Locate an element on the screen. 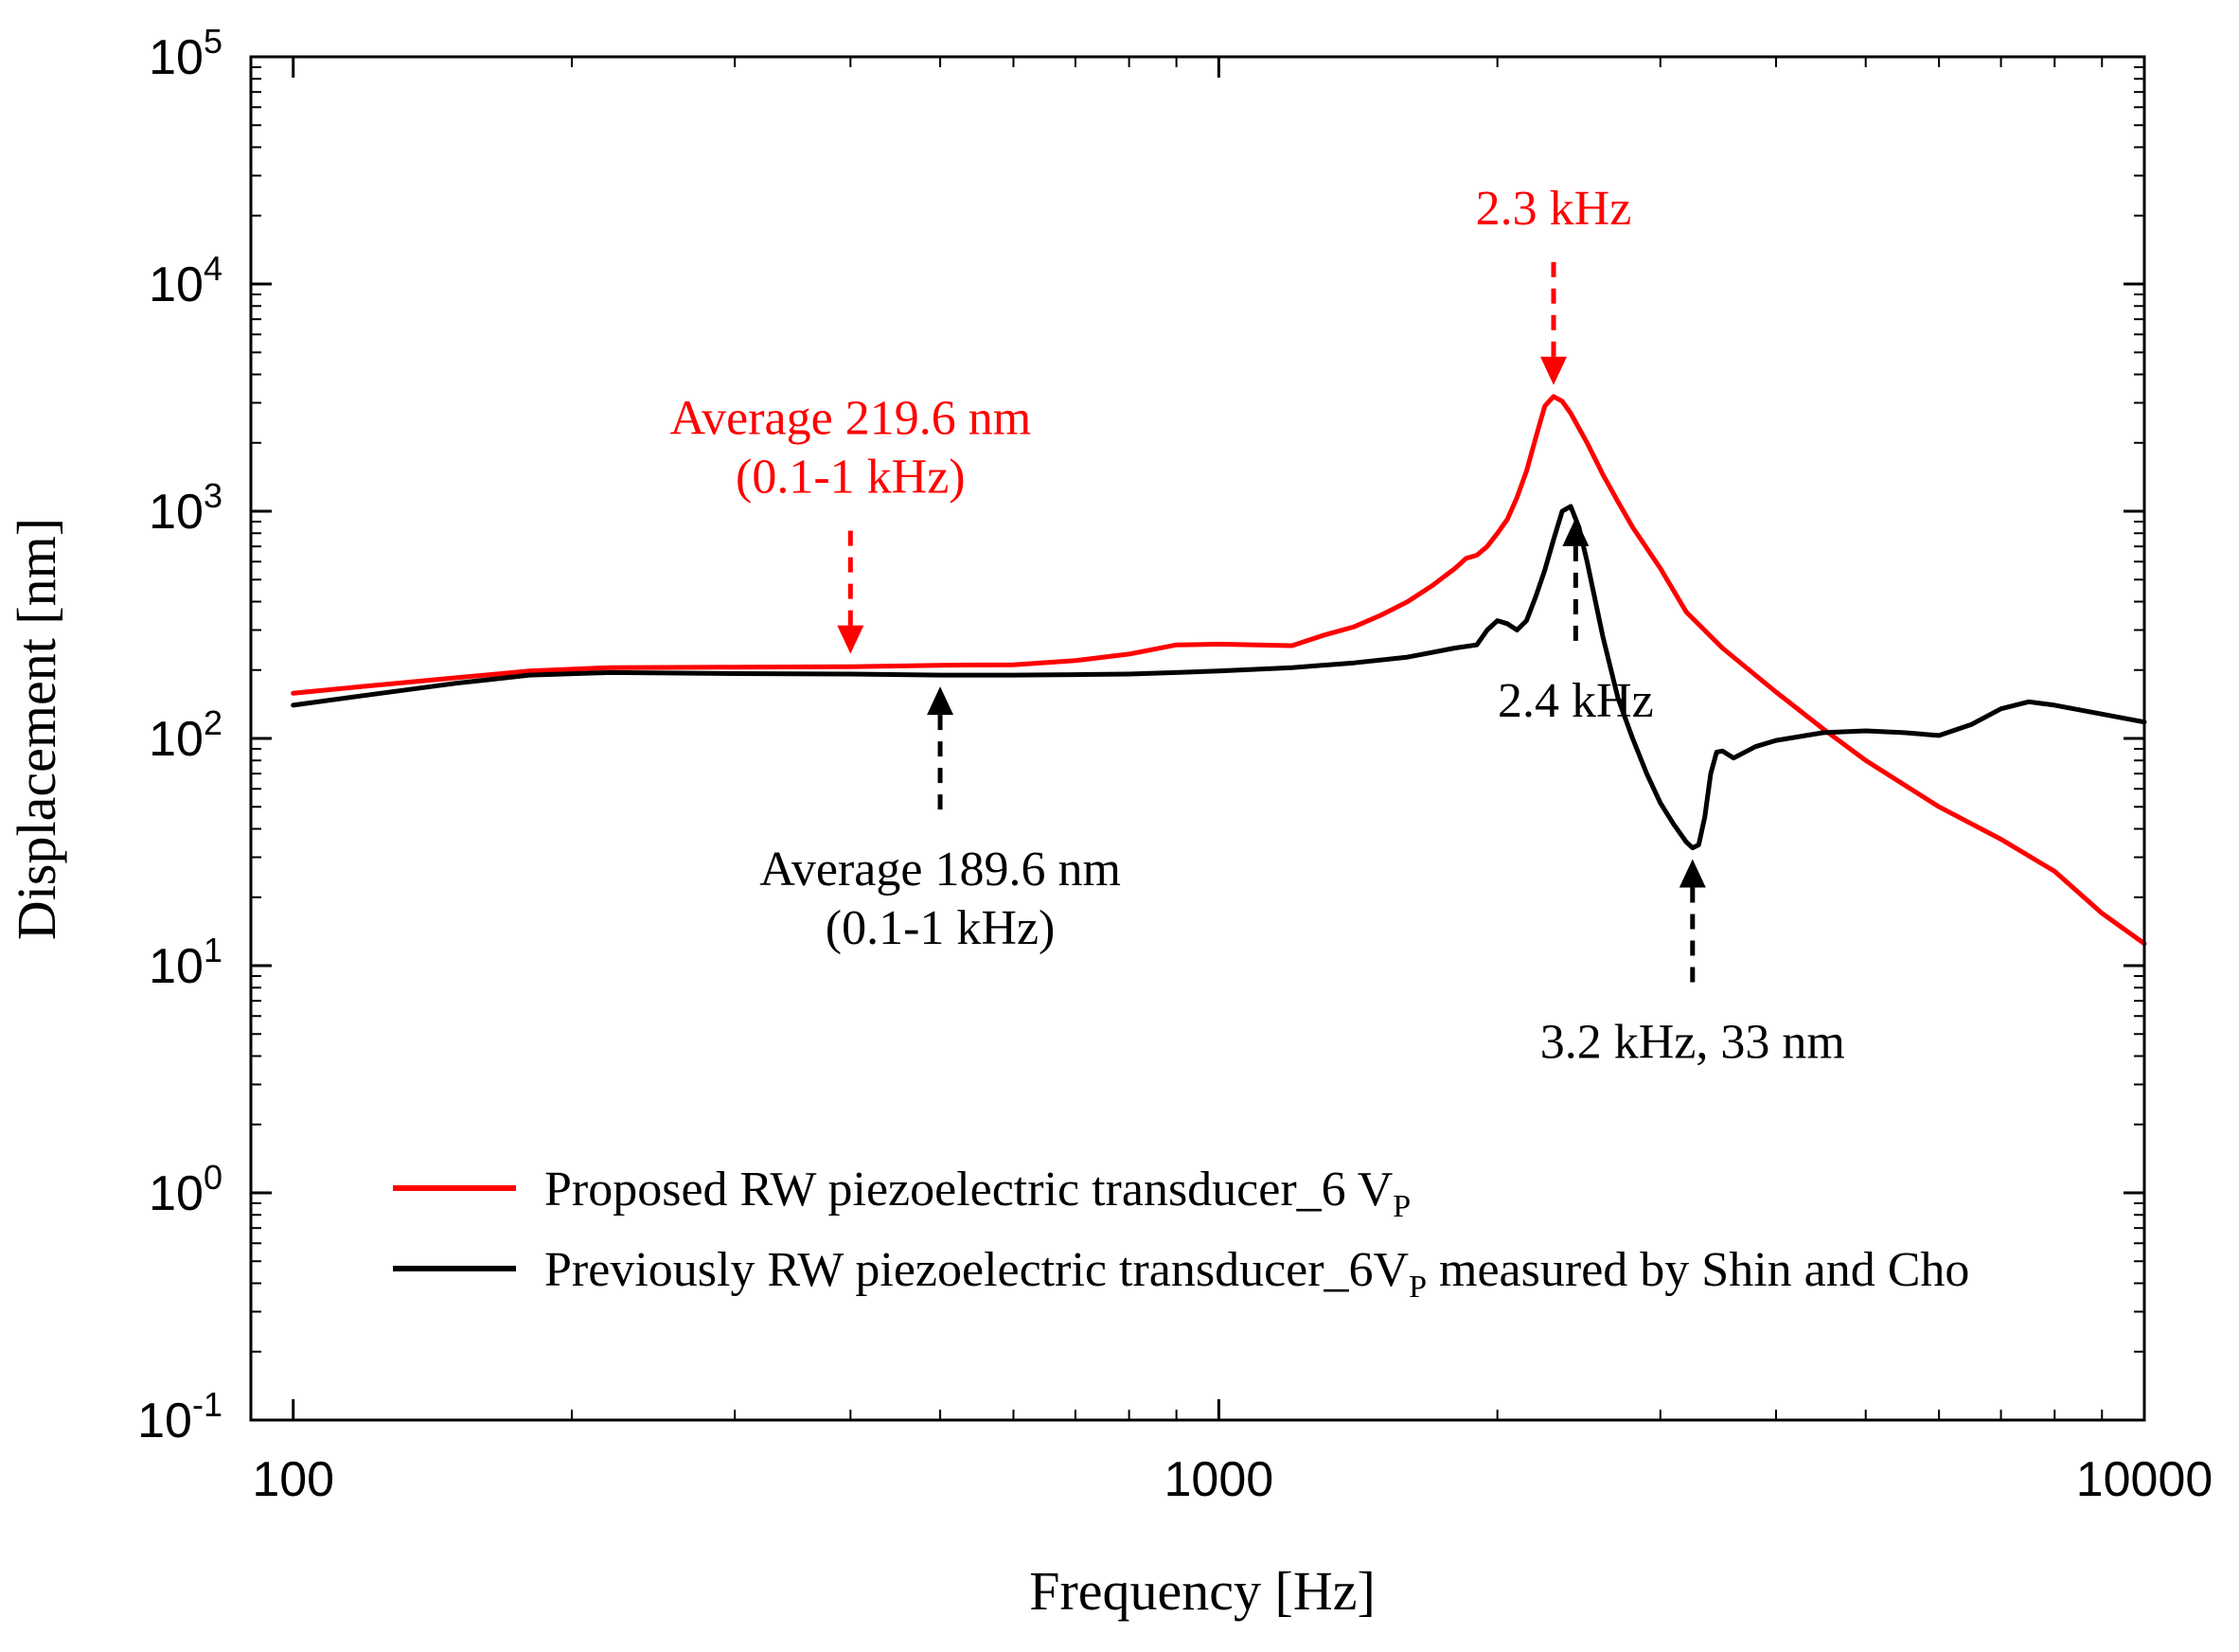  x-tick-label: 100 is located at coordinates (293, 1479).